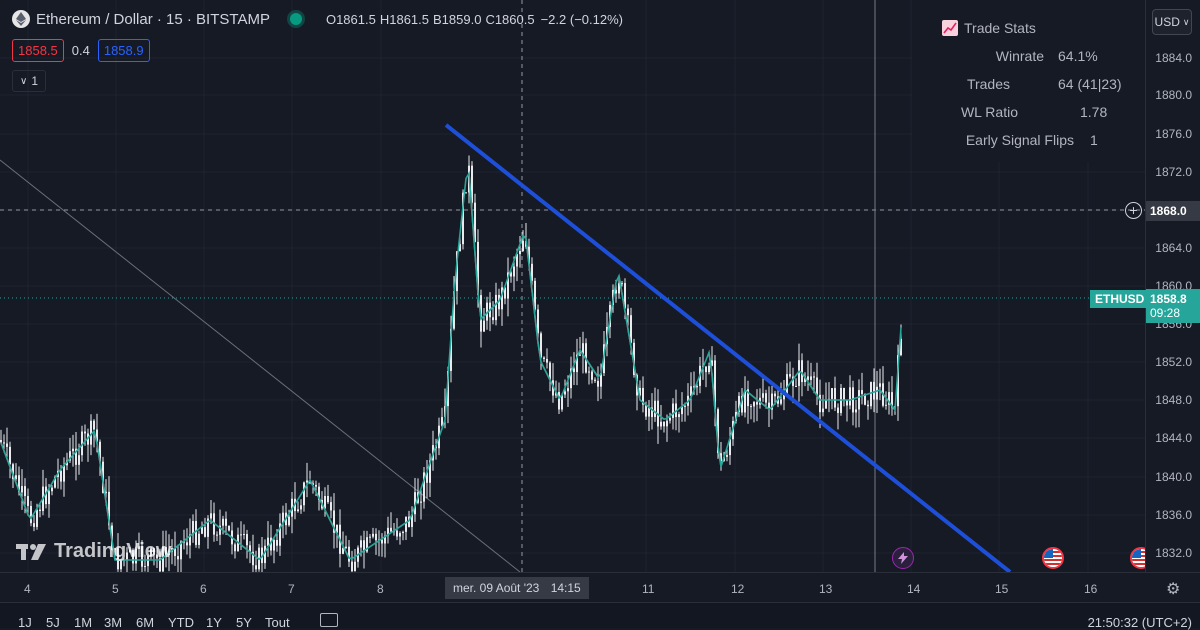 This screenshot has width=1200, height=630. What do you see at coordinates (123, 50) in the screenshot?
I see `buy-price-button: 1858.9` at bounding box center [123, 50].